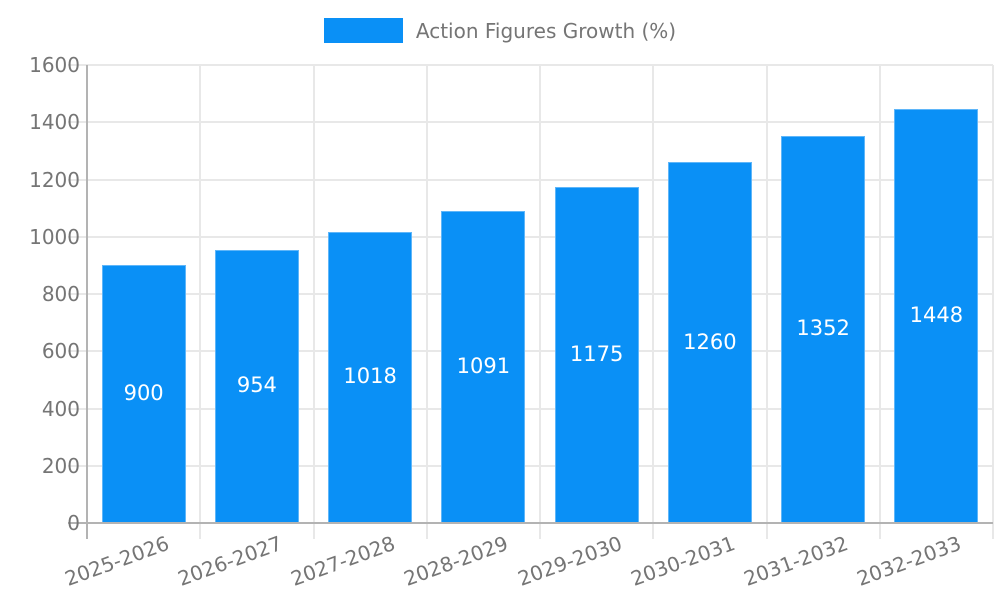 The width and height of the screenshot is (1000, 600). I want to click on bar-value-label: 1260, so click(710, 341).